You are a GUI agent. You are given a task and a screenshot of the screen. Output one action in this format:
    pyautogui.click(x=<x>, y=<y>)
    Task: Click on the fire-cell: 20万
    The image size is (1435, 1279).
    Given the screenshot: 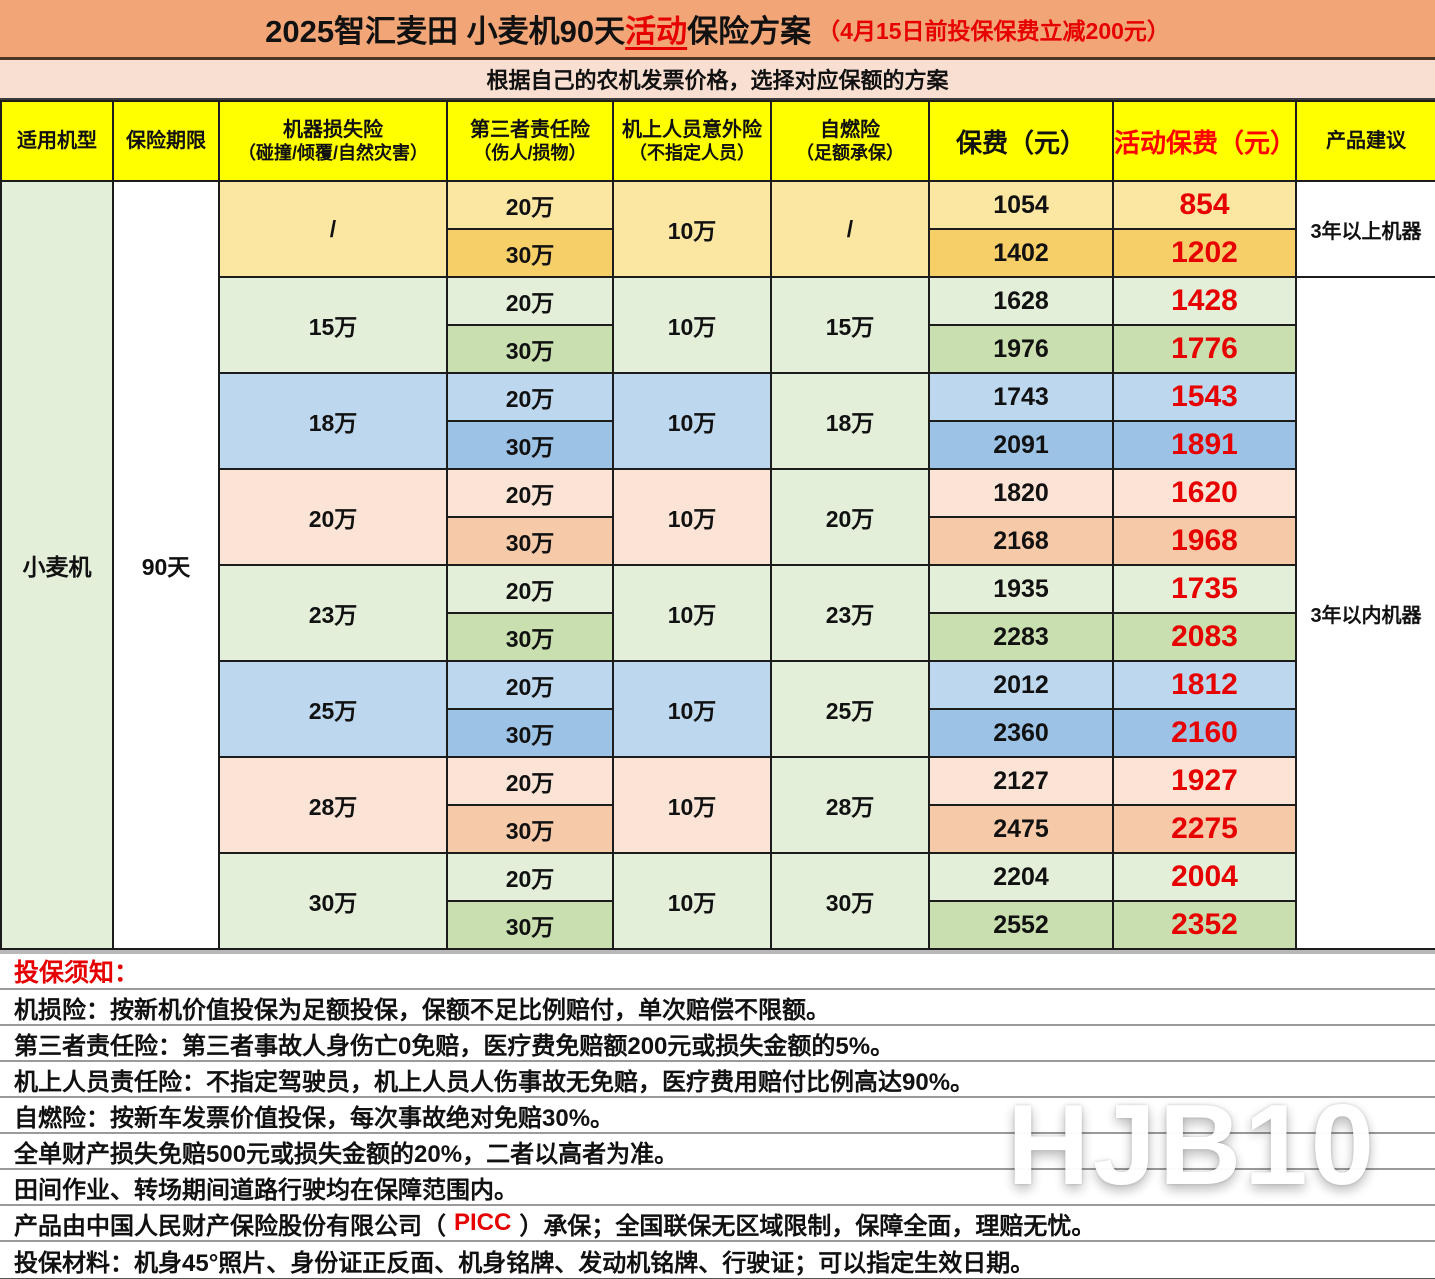 What is the action you would take?
    pyautogui.click(x=850, y=517)
    